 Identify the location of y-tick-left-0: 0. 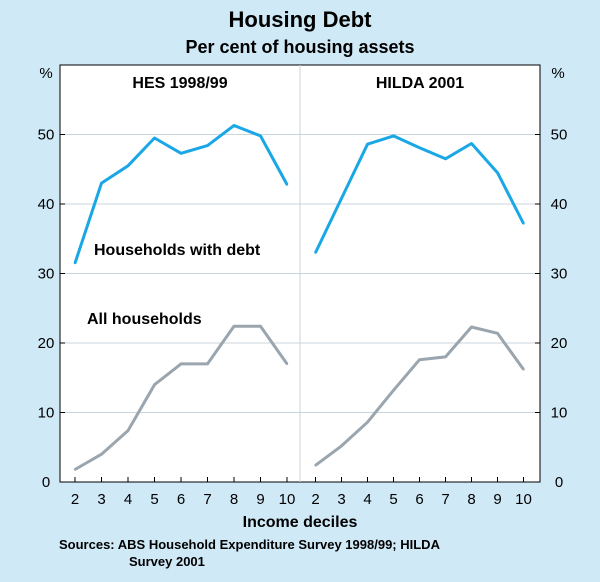
(46, 482).